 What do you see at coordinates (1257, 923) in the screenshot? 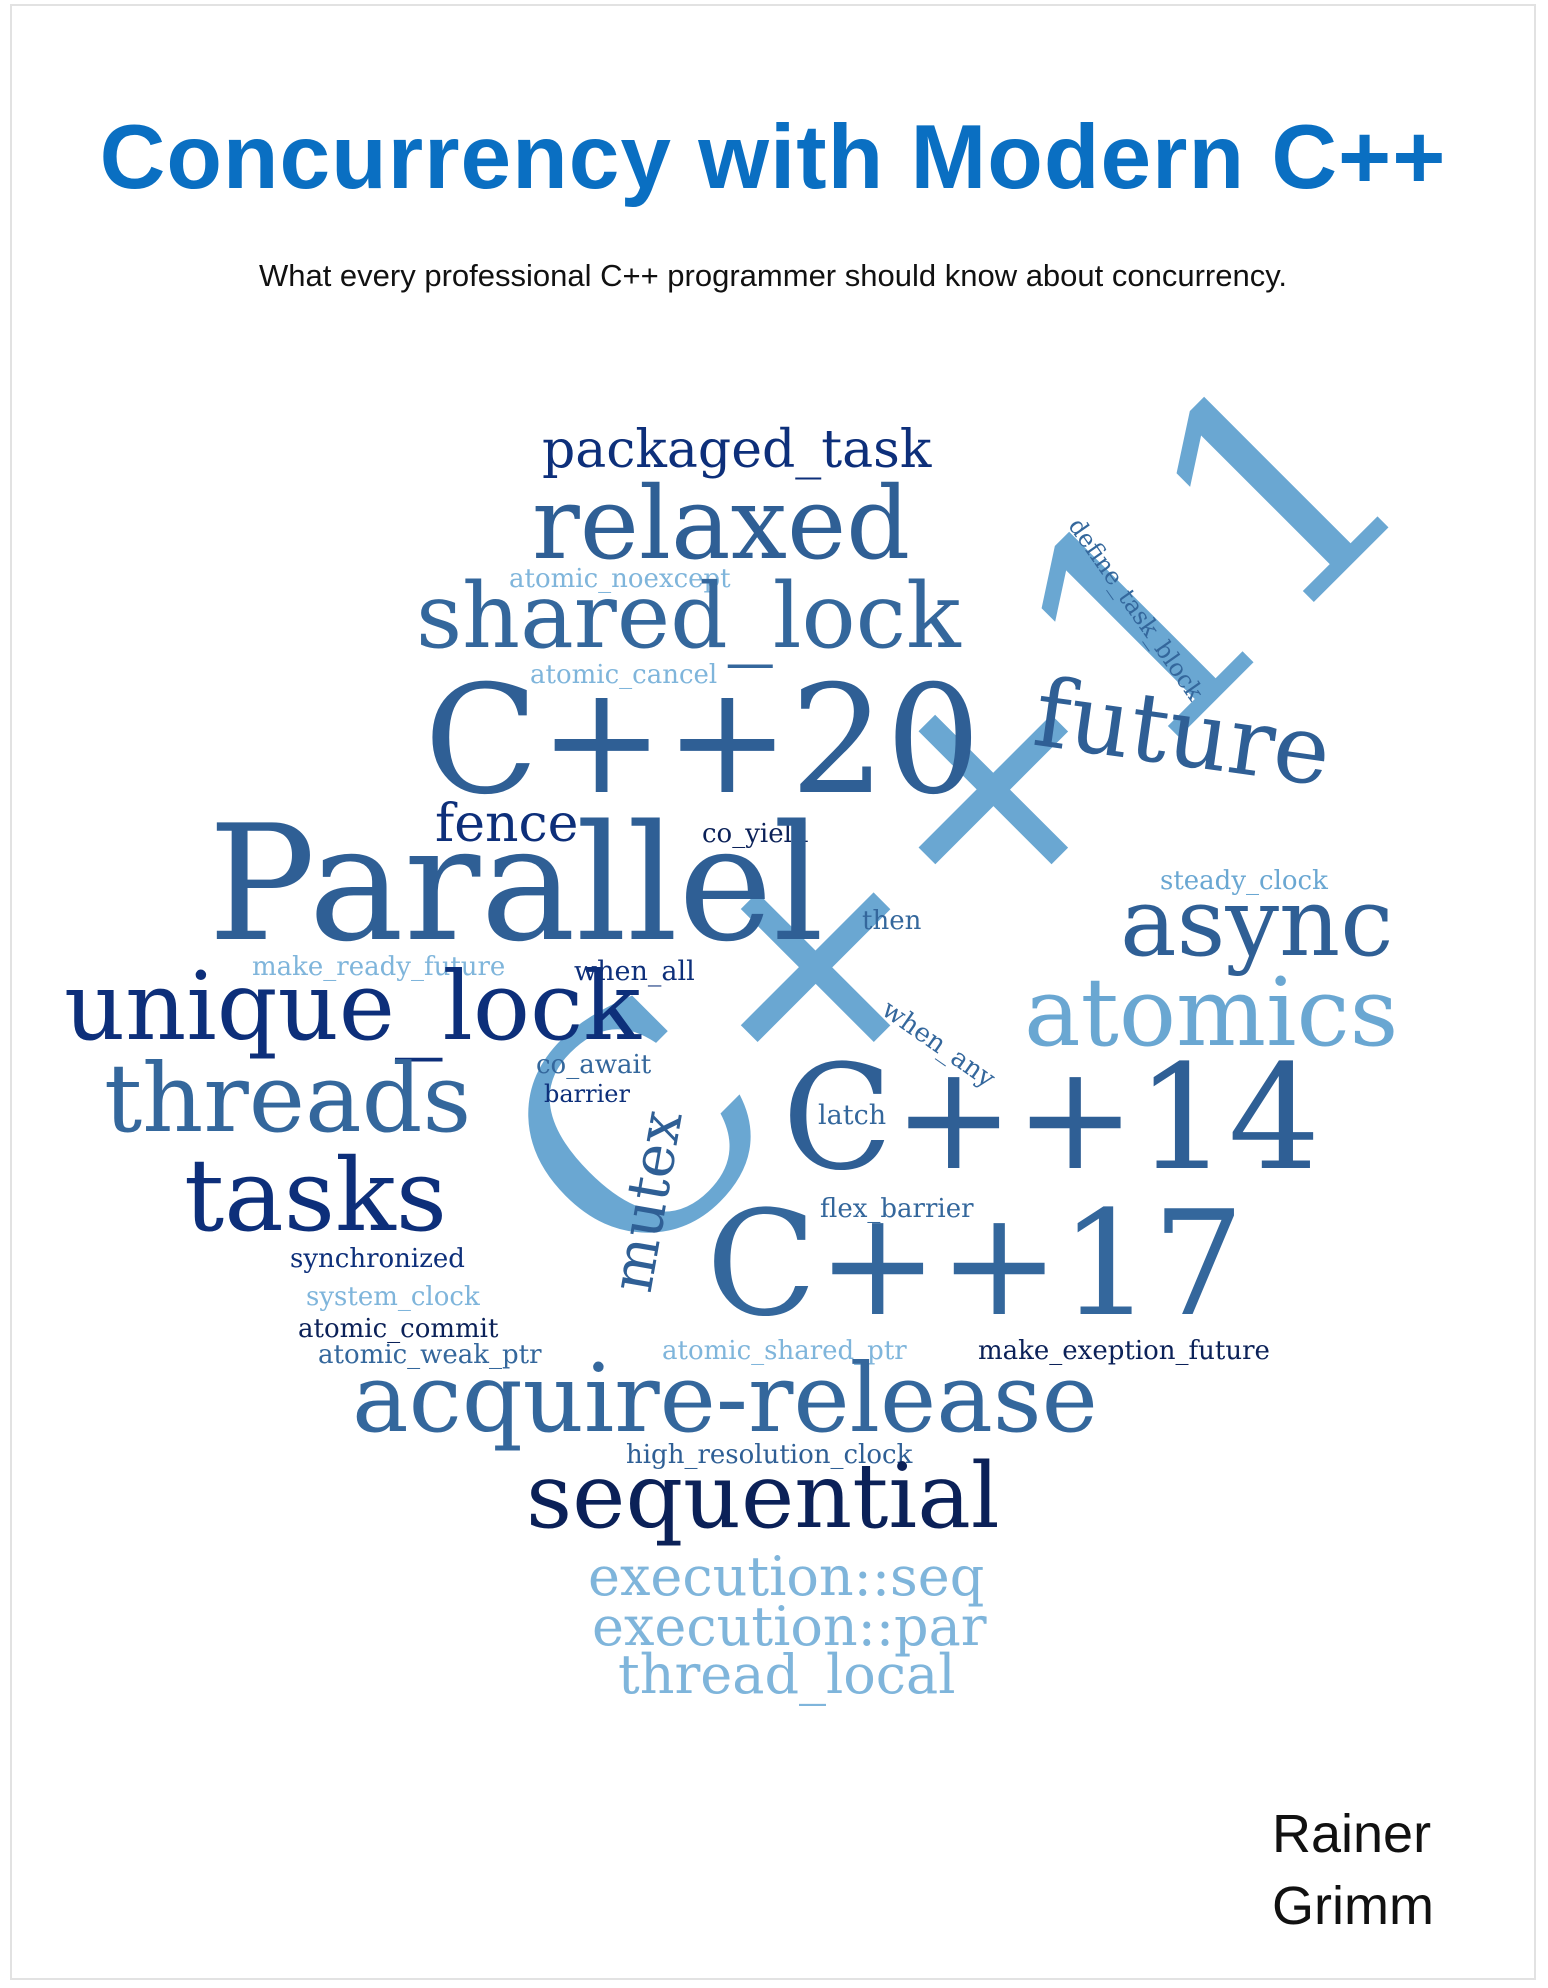
I see `cloud-word-async: async` at bounding box center [1257, 923].